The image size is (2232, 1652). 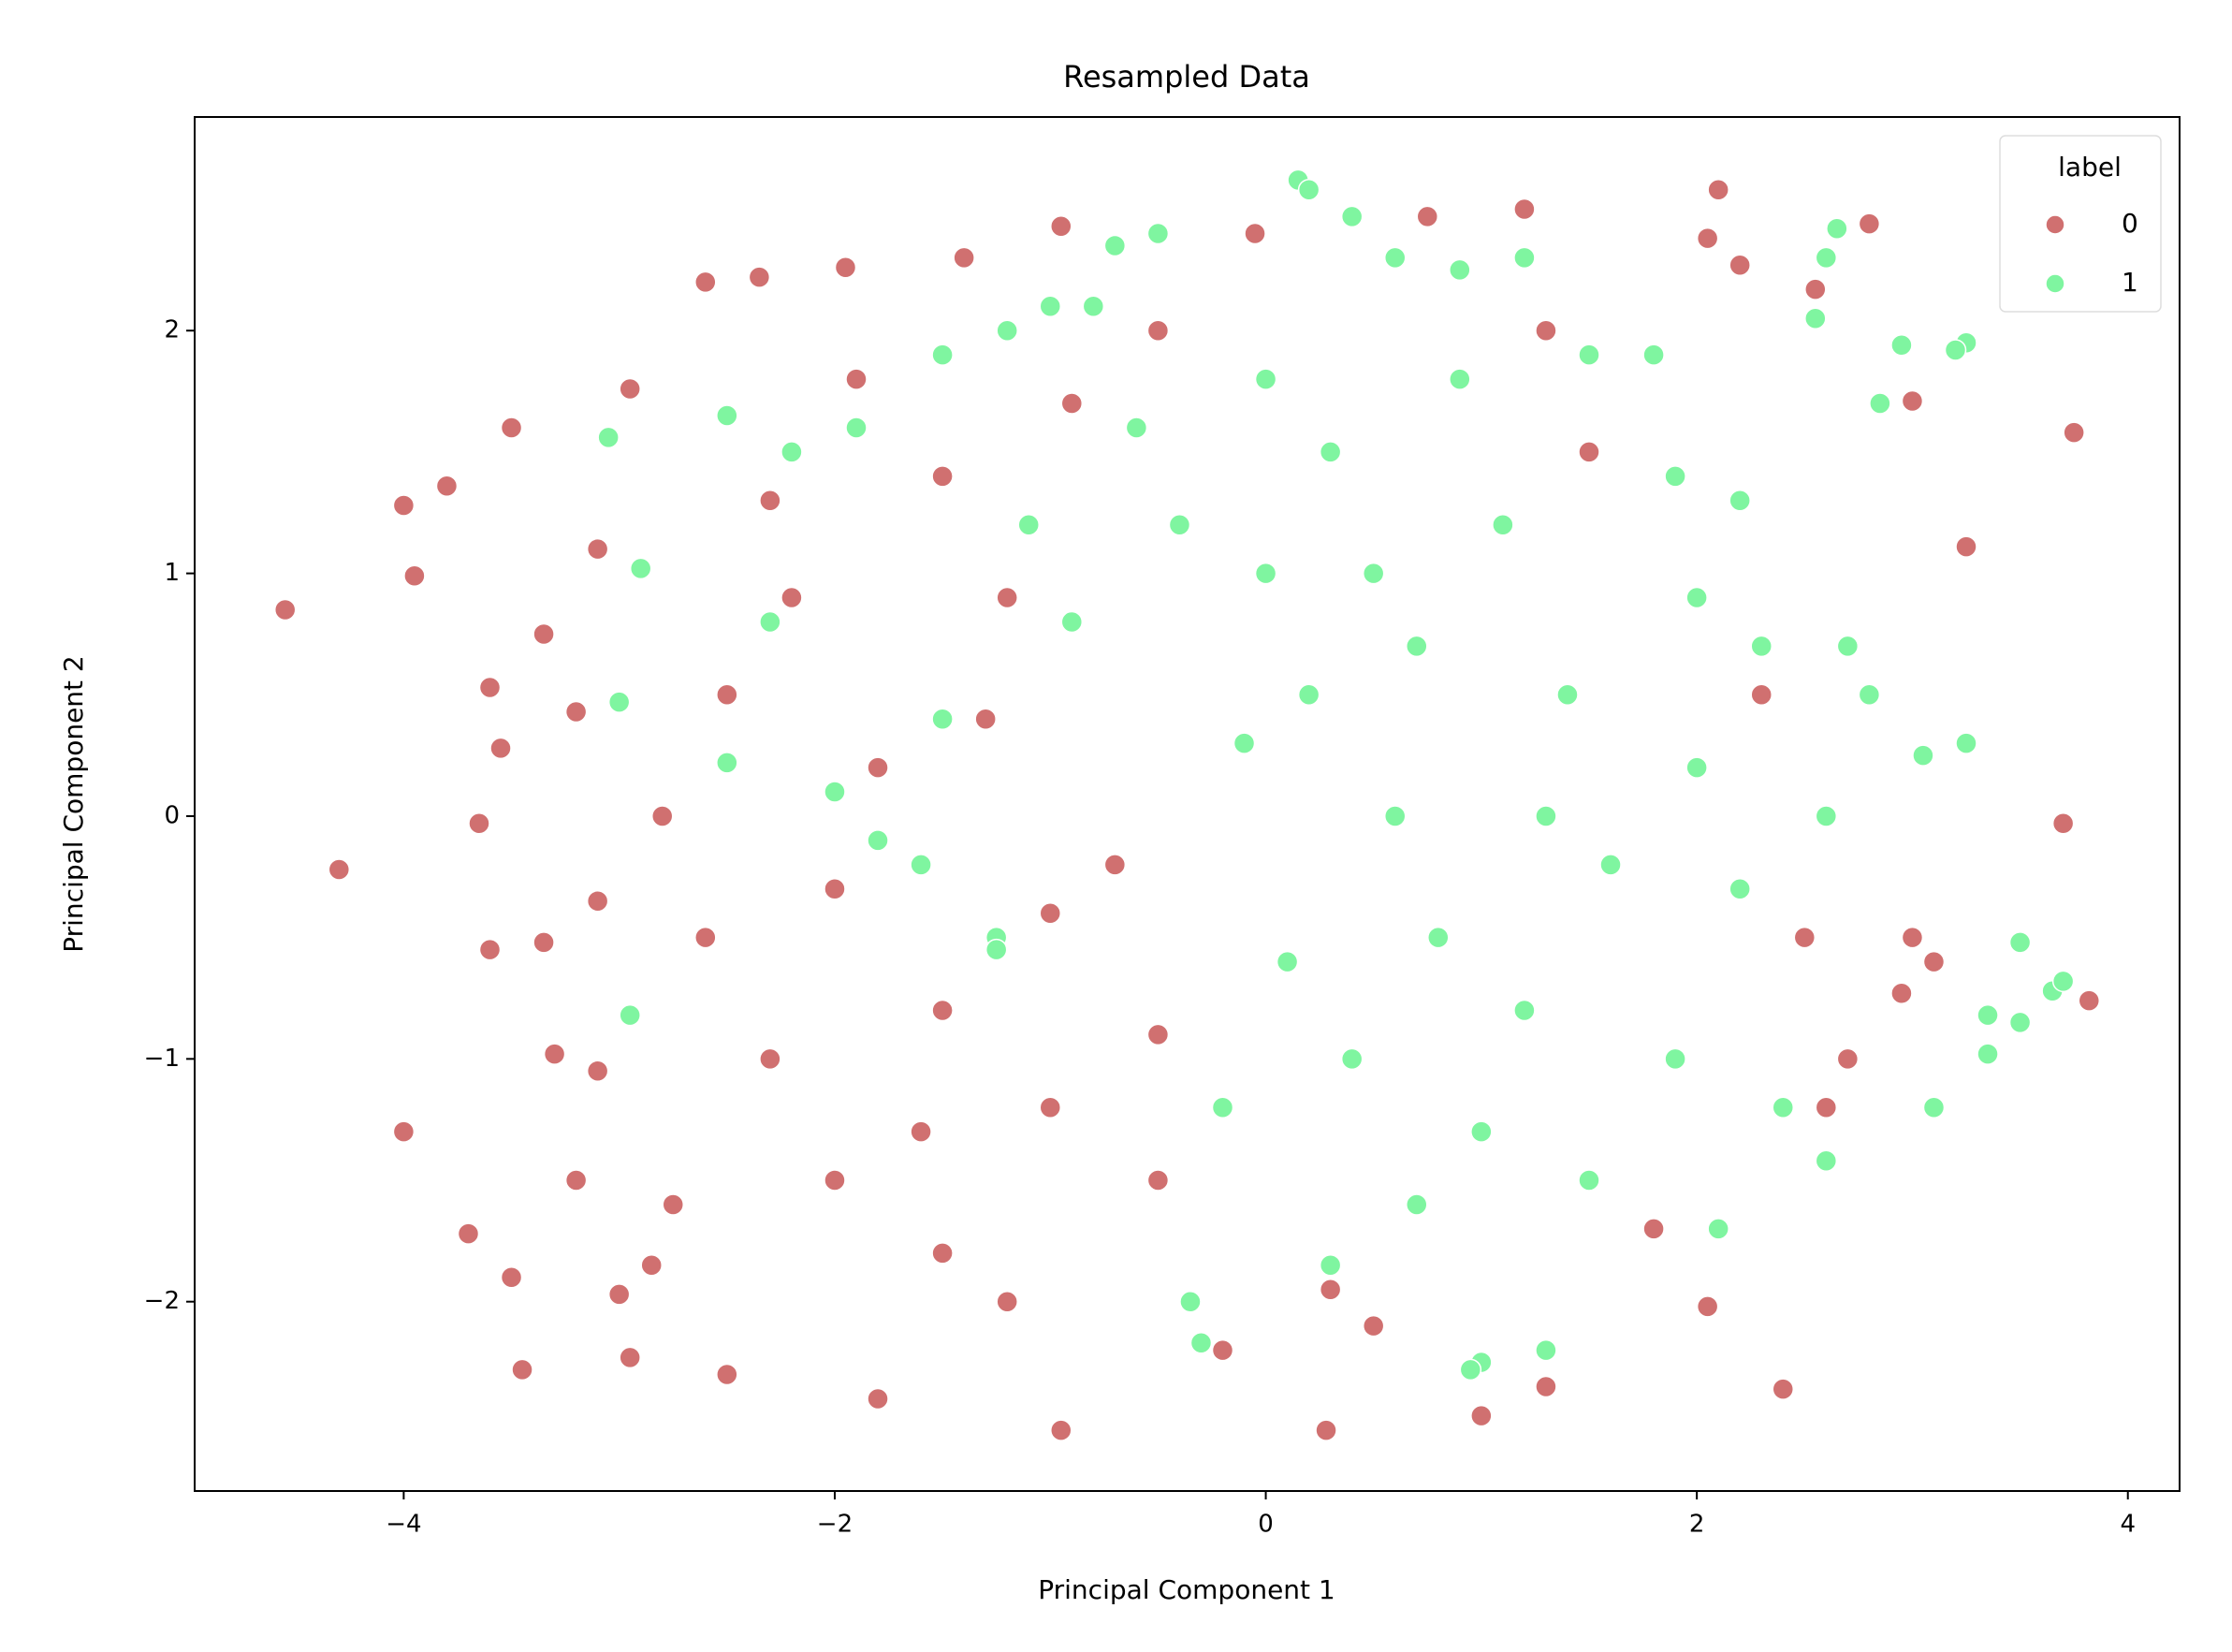 What do you see at coordinates (1186, 1590) in the screenshot?
I see `x-axis-label: Principal Component 1` at bounding box center [1186, 1590].